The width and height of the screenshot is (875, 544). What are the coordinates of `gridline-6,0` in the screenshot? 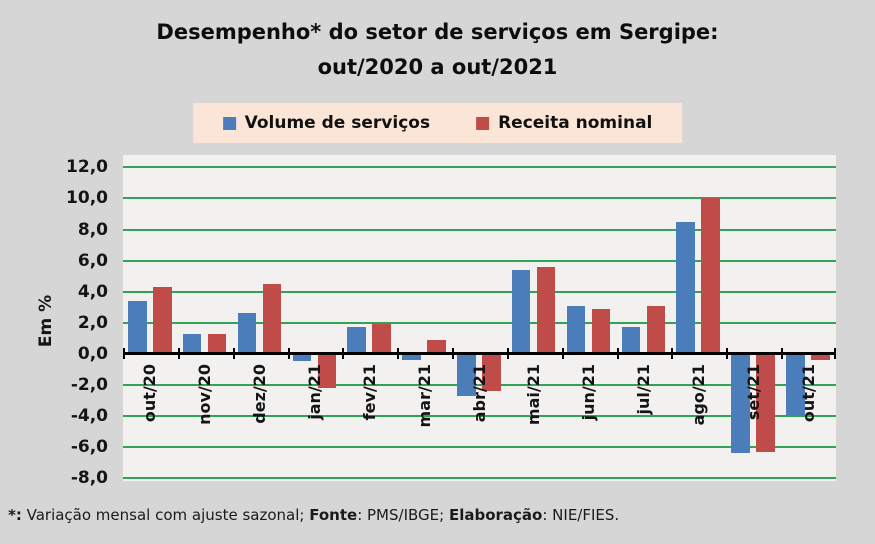 It's located at (479, 260).